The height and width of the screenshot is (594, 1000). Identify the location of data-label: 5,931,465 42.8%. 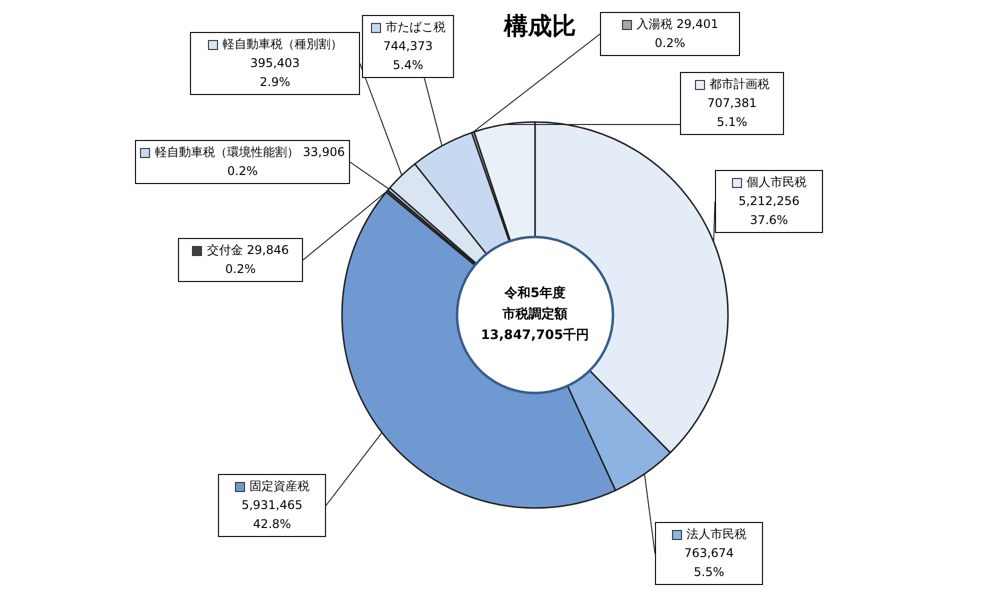
(272, 515).